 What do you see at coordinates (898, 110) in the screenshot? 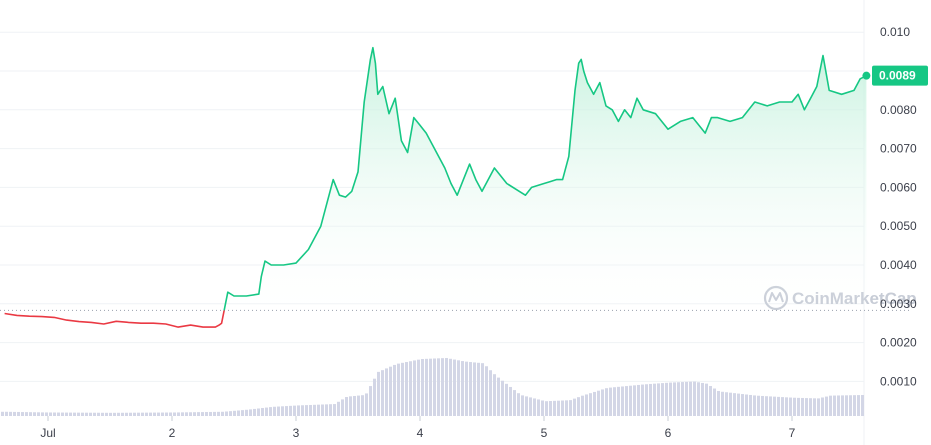
I see `y-tick-label: 0.0080` at bounding box center [898, 110].